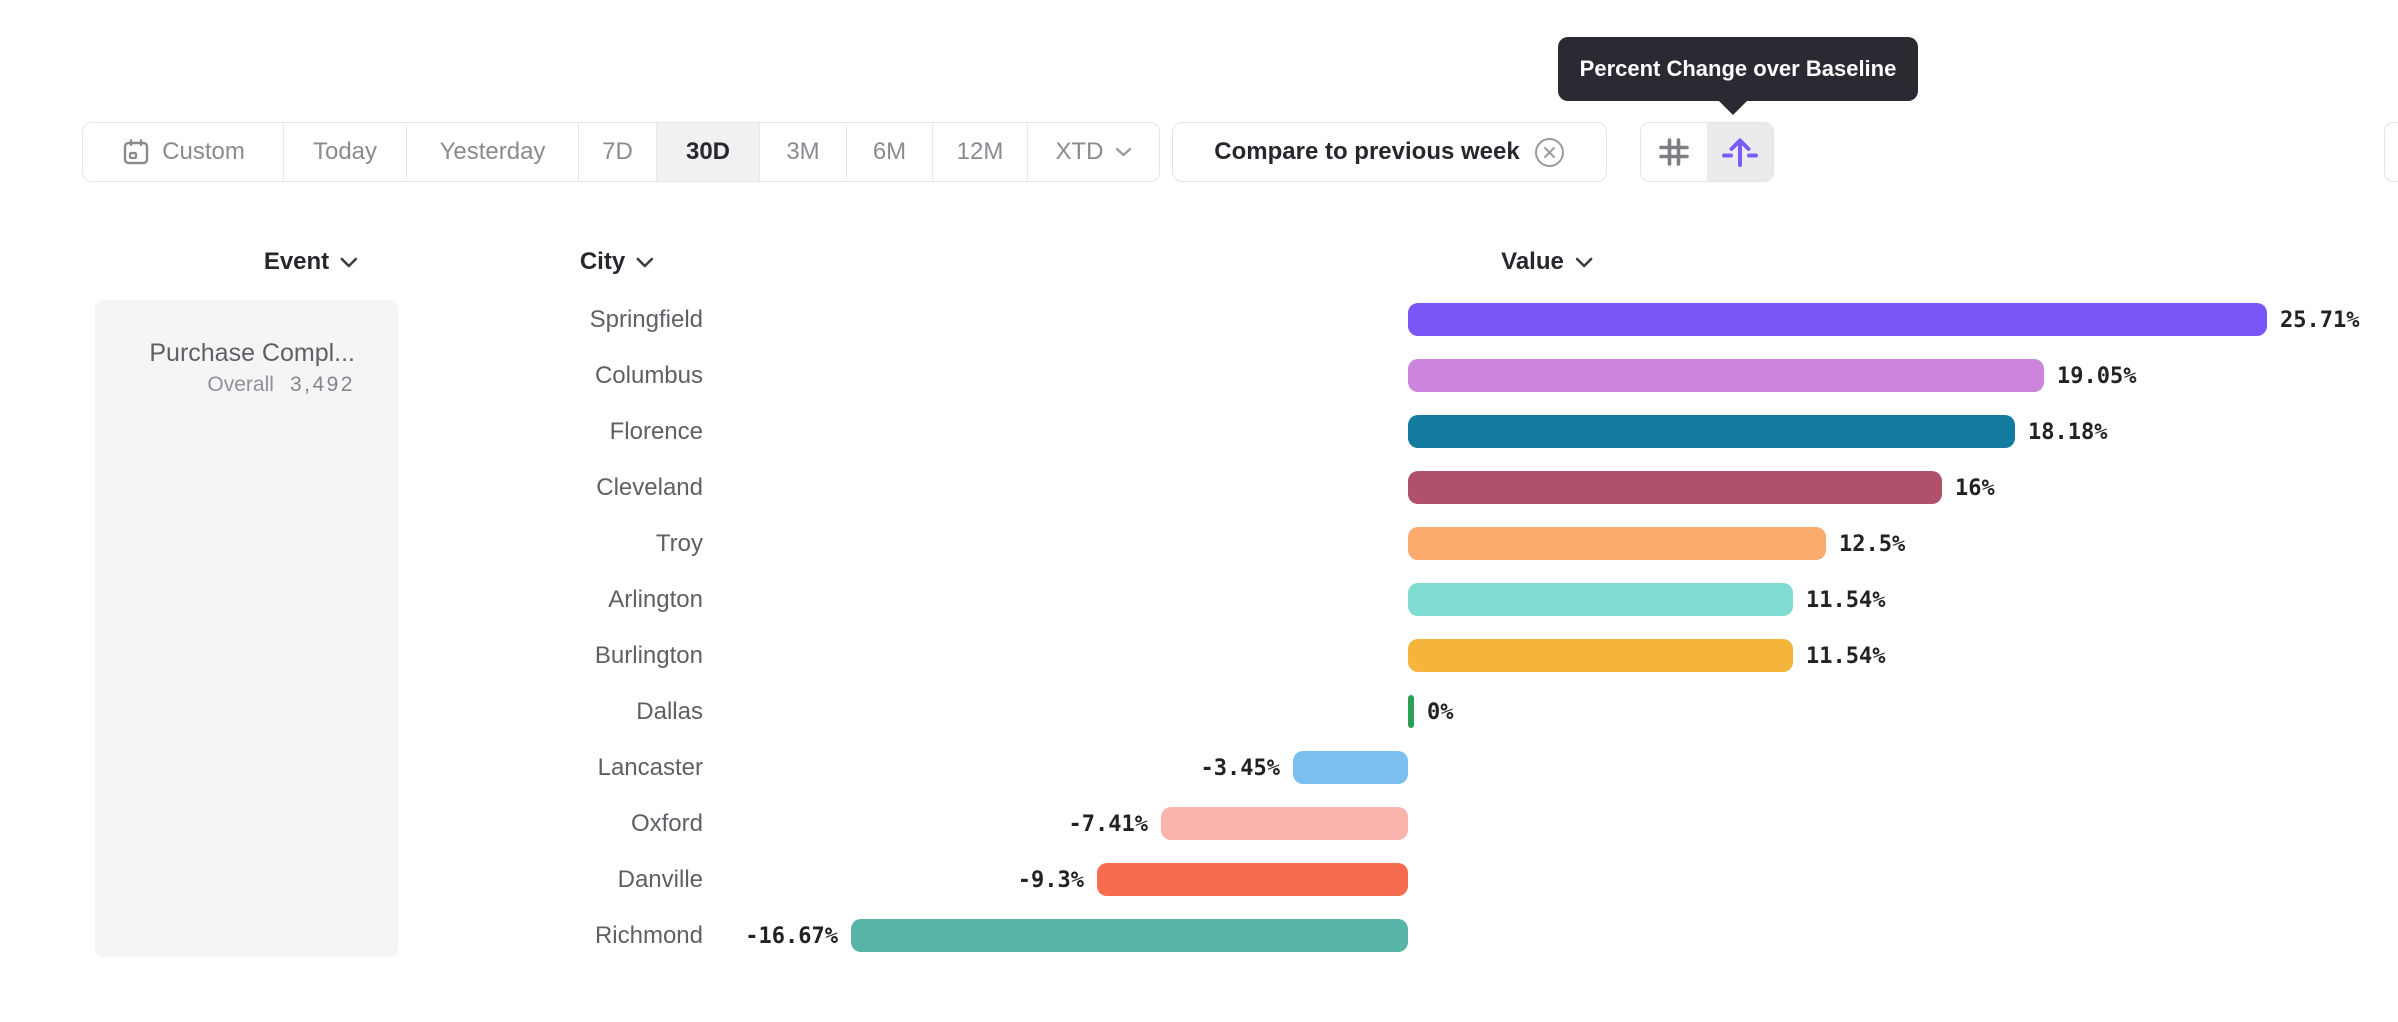  I want to click on column-header-city: City, so click(617, 262).